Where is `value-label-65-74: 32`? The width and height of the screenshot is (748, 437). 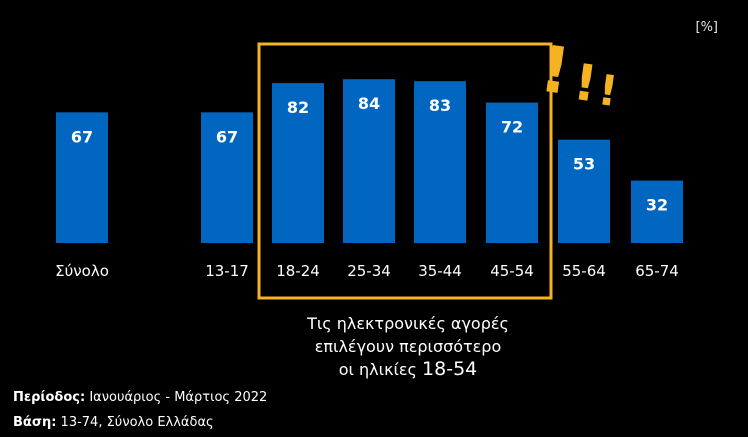 value-label-65-74: 32 is located at coordinates (657, 205).